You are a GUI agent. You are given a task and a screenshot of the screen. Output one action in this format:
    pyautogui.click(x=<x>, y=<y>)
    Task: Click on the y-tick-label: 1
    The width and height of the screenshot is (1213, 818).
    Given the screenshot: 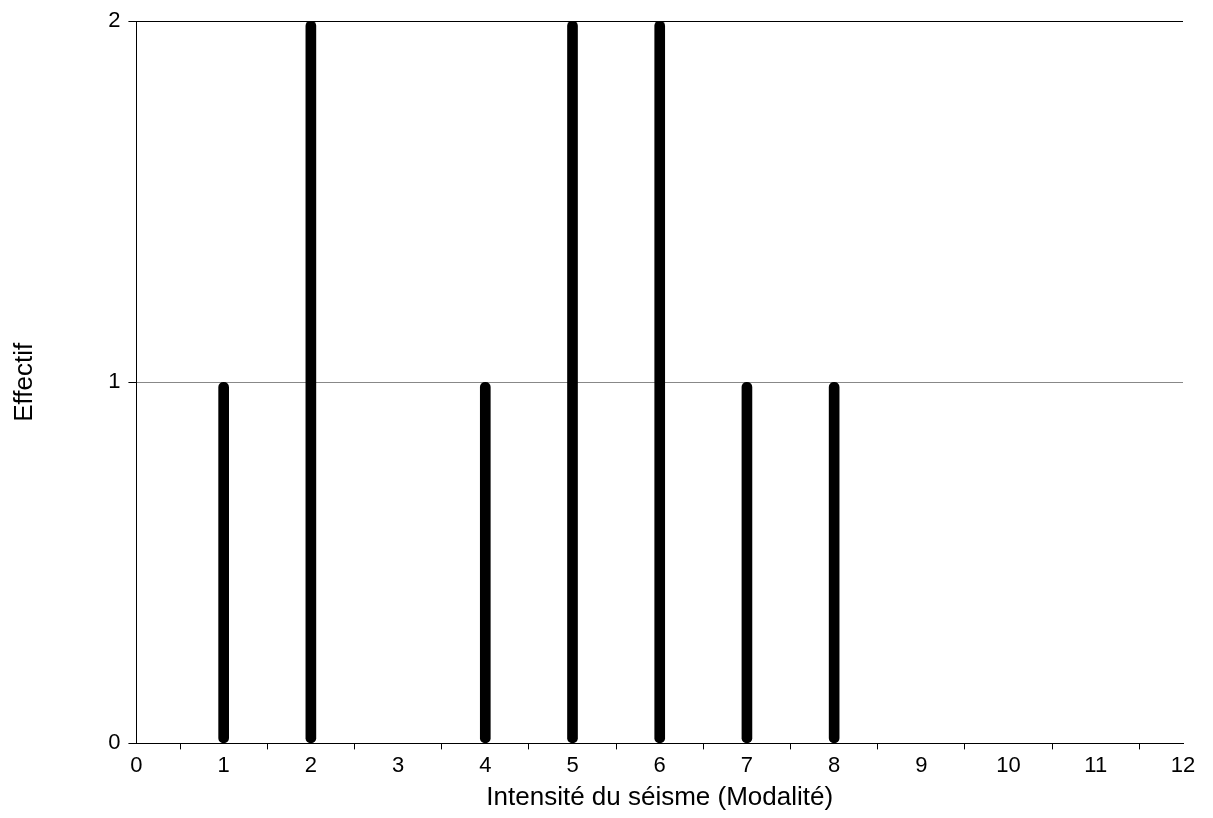 What is the action you would take?
    pyautogui.click(x=114, y=381)
    